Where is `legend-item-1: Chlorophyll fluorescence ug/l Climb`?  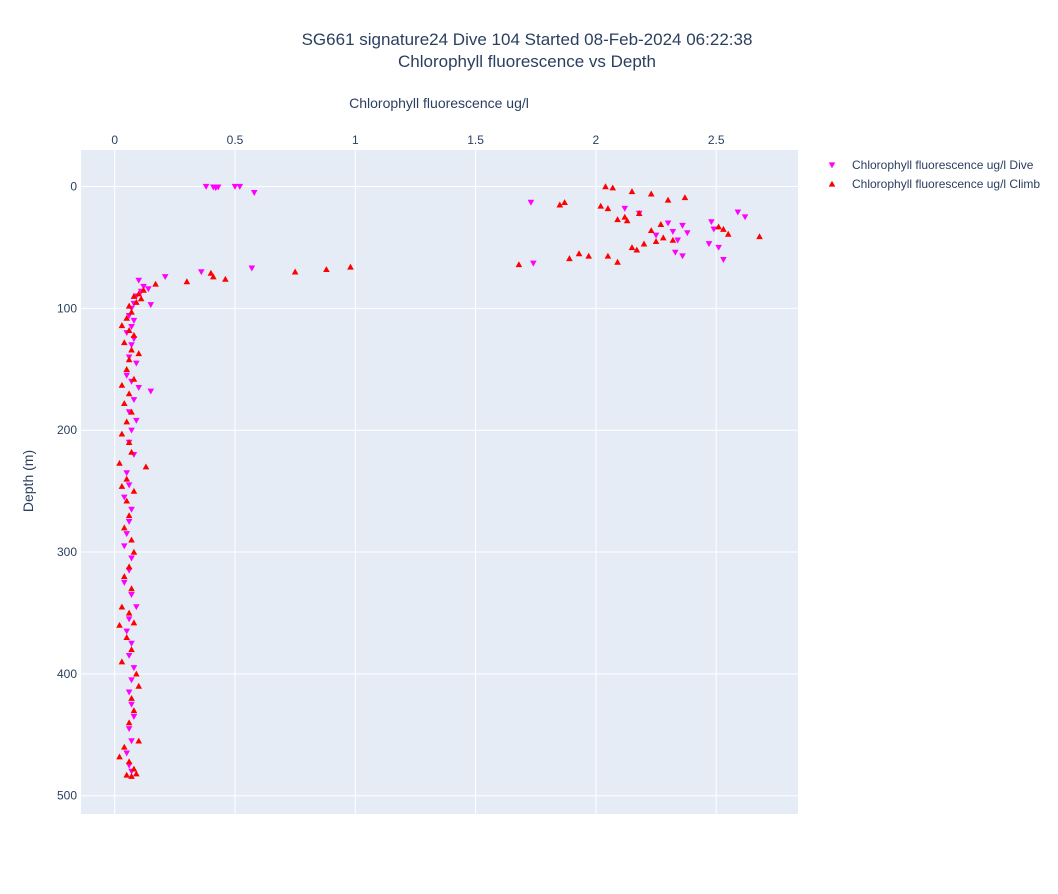
legend-item-1: Chlorophyll fluorescence ug/l Climb is located at coordinates (934, 184).